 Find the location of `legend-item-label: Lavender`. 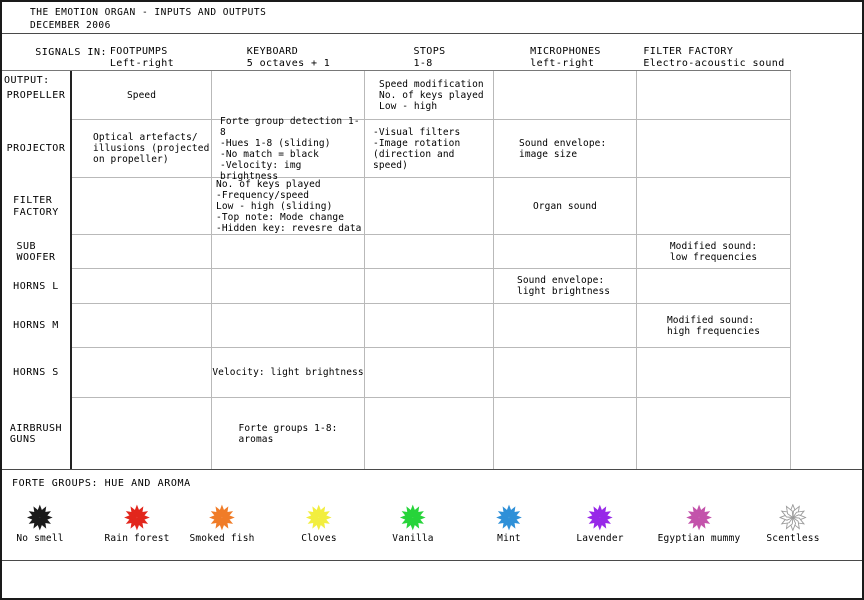

legend-item-label: Lavender is located at coordinates (600, 538).